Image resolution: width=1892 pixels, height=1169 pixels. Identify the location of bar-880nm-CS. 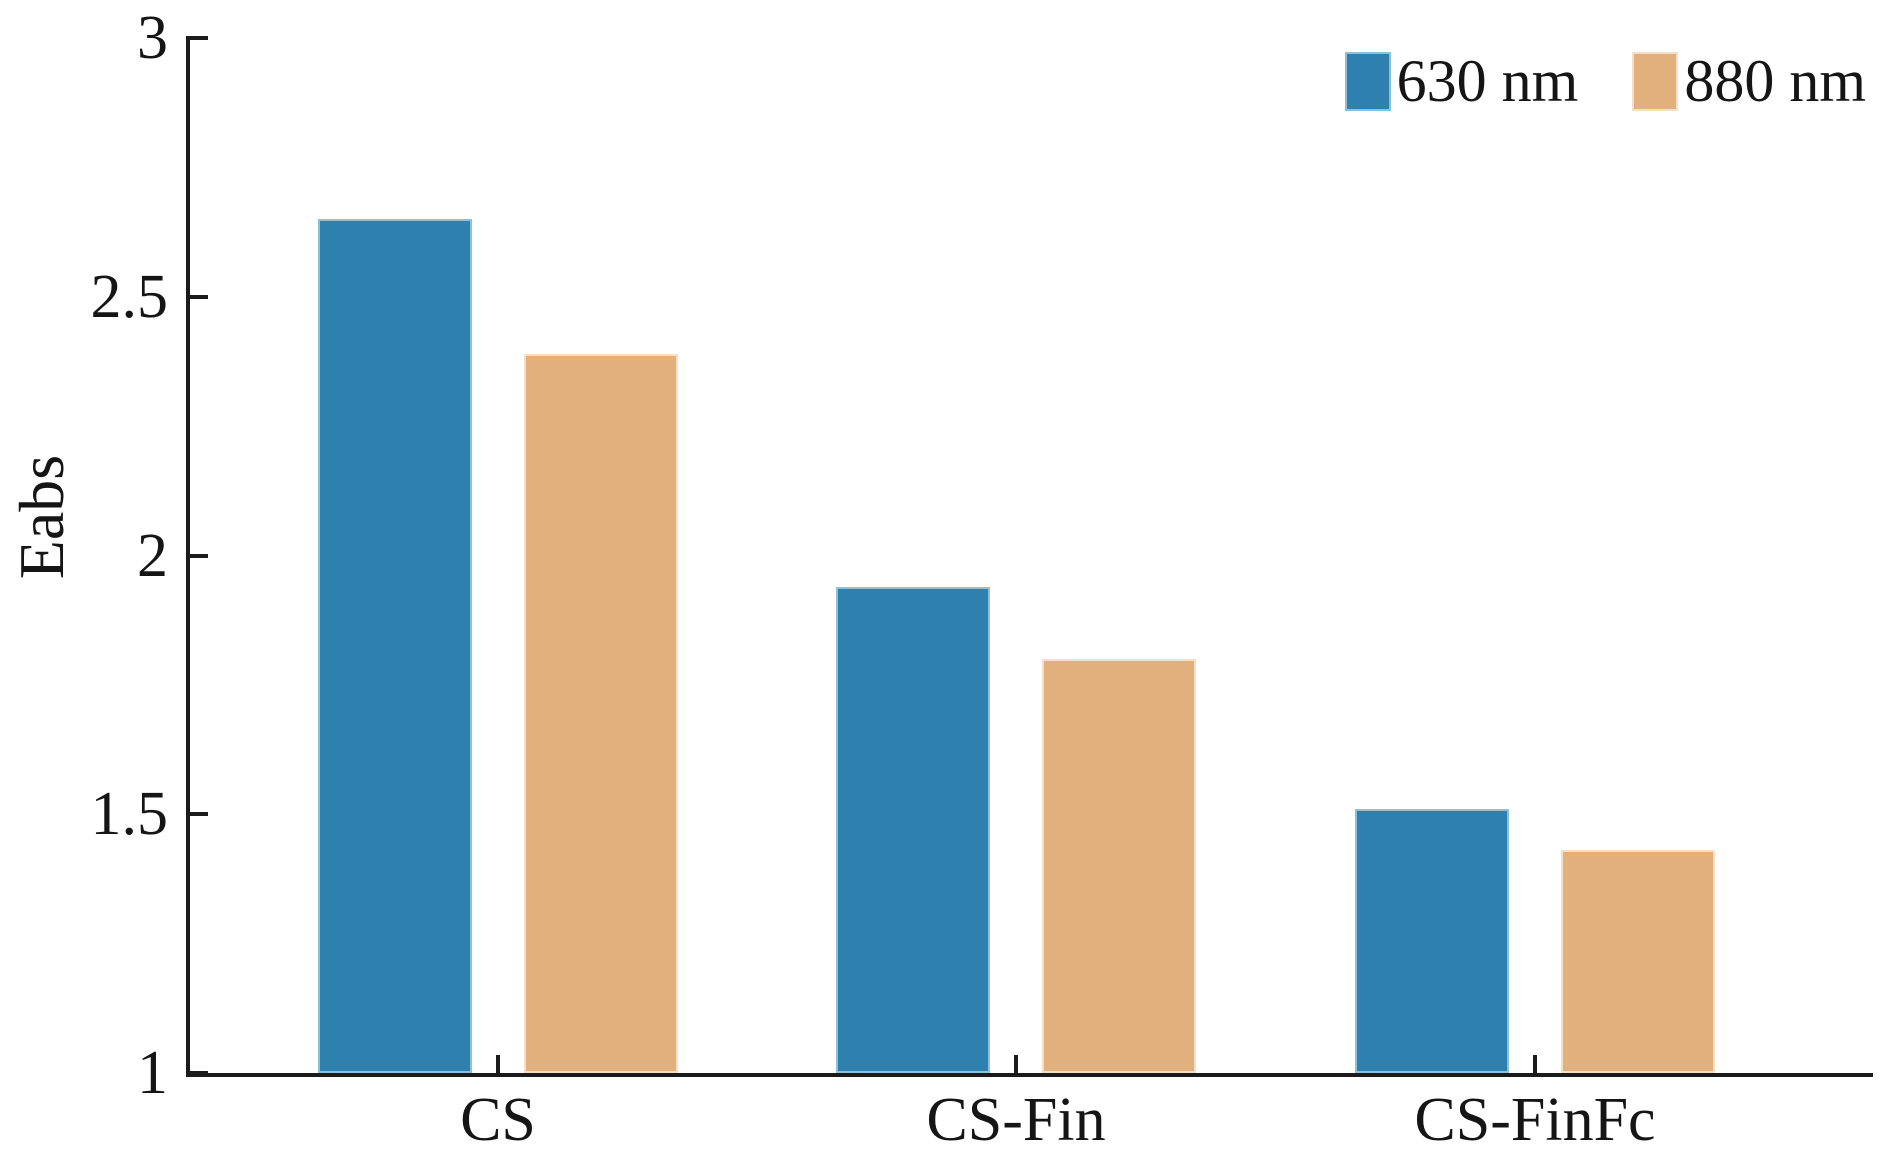
(601, 713).